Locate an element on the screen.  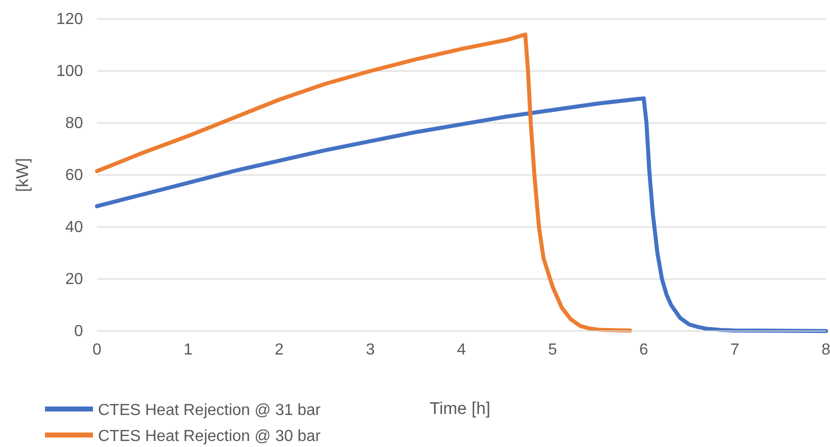
y-axis-title: [kW] is located at coordinates (22, 175).